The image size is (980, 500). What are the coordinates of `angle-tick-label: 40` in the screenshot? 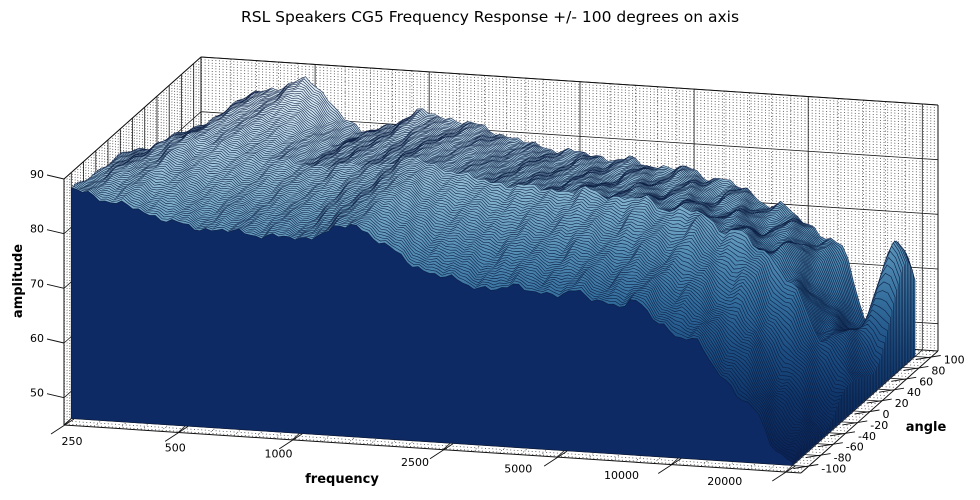 It's located at (914, 392).